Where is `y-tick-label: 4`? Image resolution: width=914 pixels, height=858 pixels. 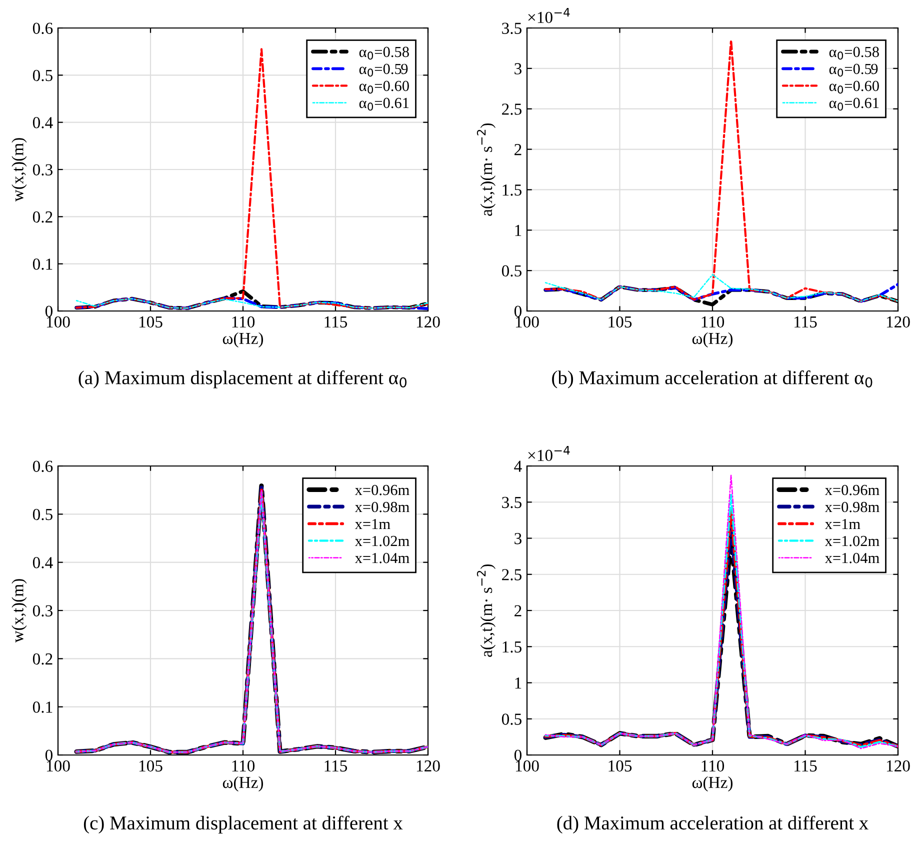 y-tick-label: 4 is located at coordinates (518, 466).